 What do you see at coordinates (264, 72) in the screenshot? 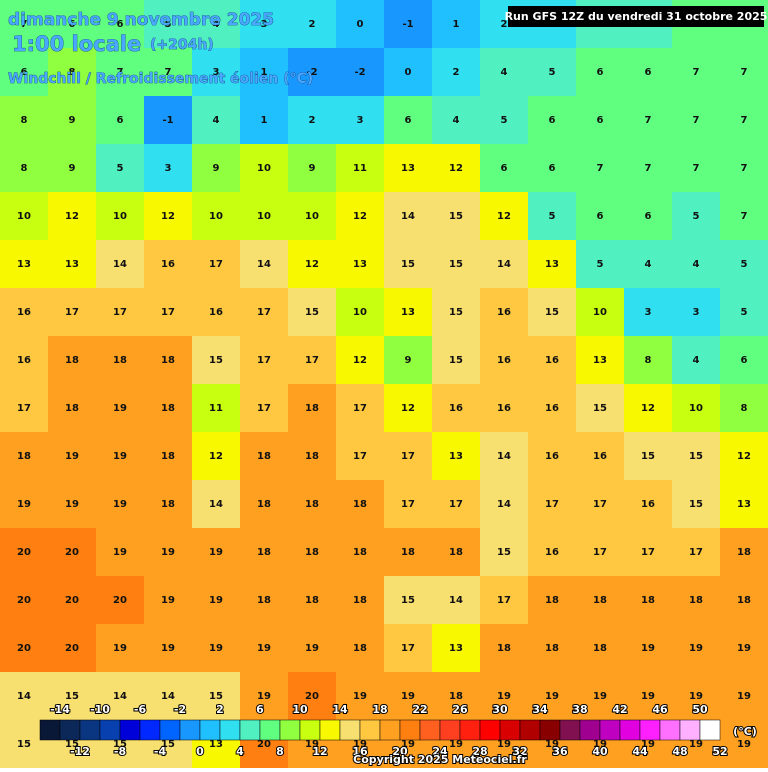
I see `cell-value: 1` at bounding box center [264, 72].